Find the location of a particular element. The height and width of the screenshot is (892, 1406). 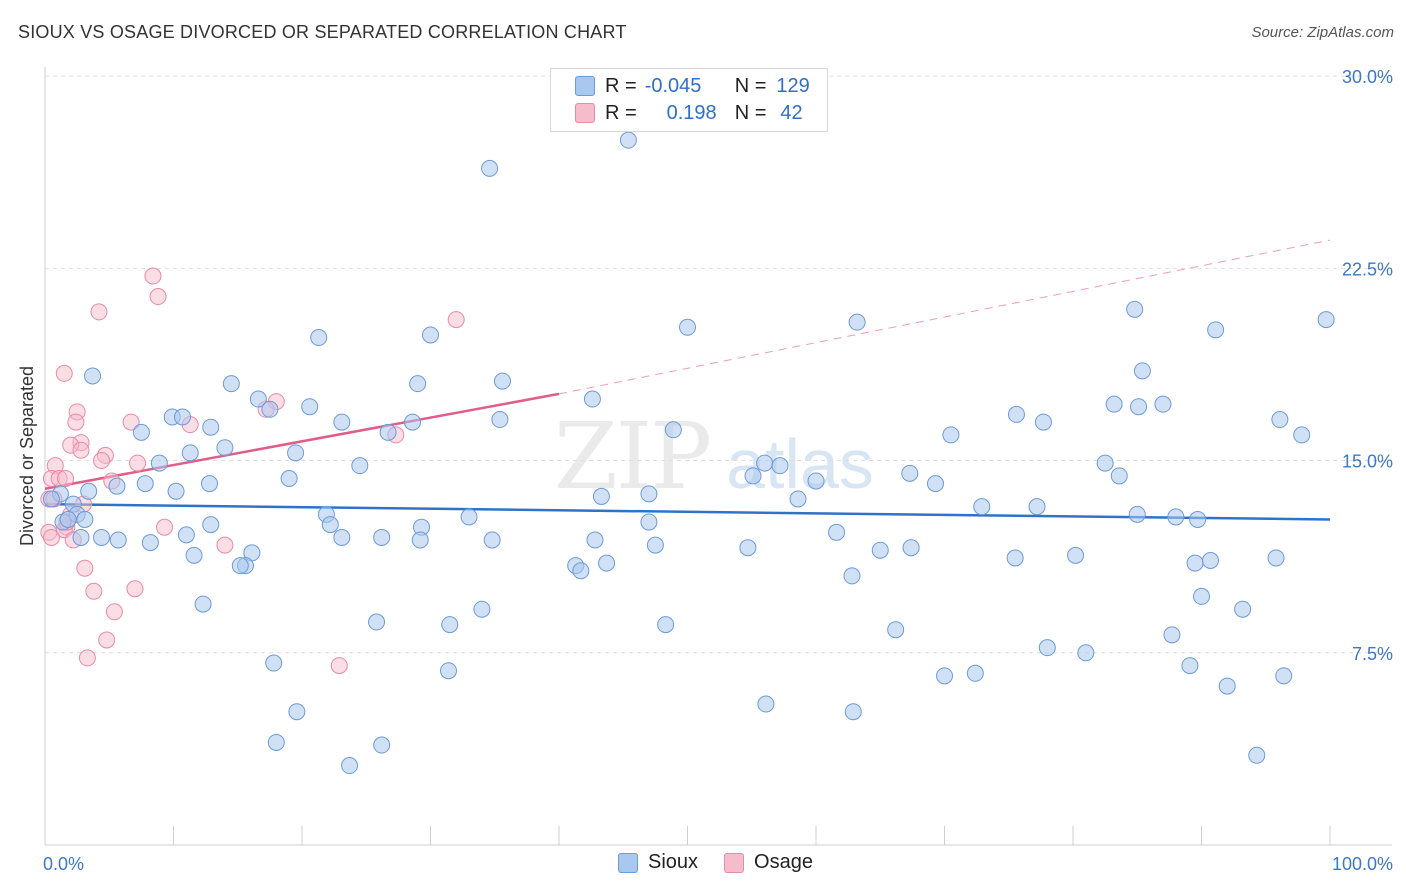

osage-legend-label: Osage is located at coordinates (783, 862).